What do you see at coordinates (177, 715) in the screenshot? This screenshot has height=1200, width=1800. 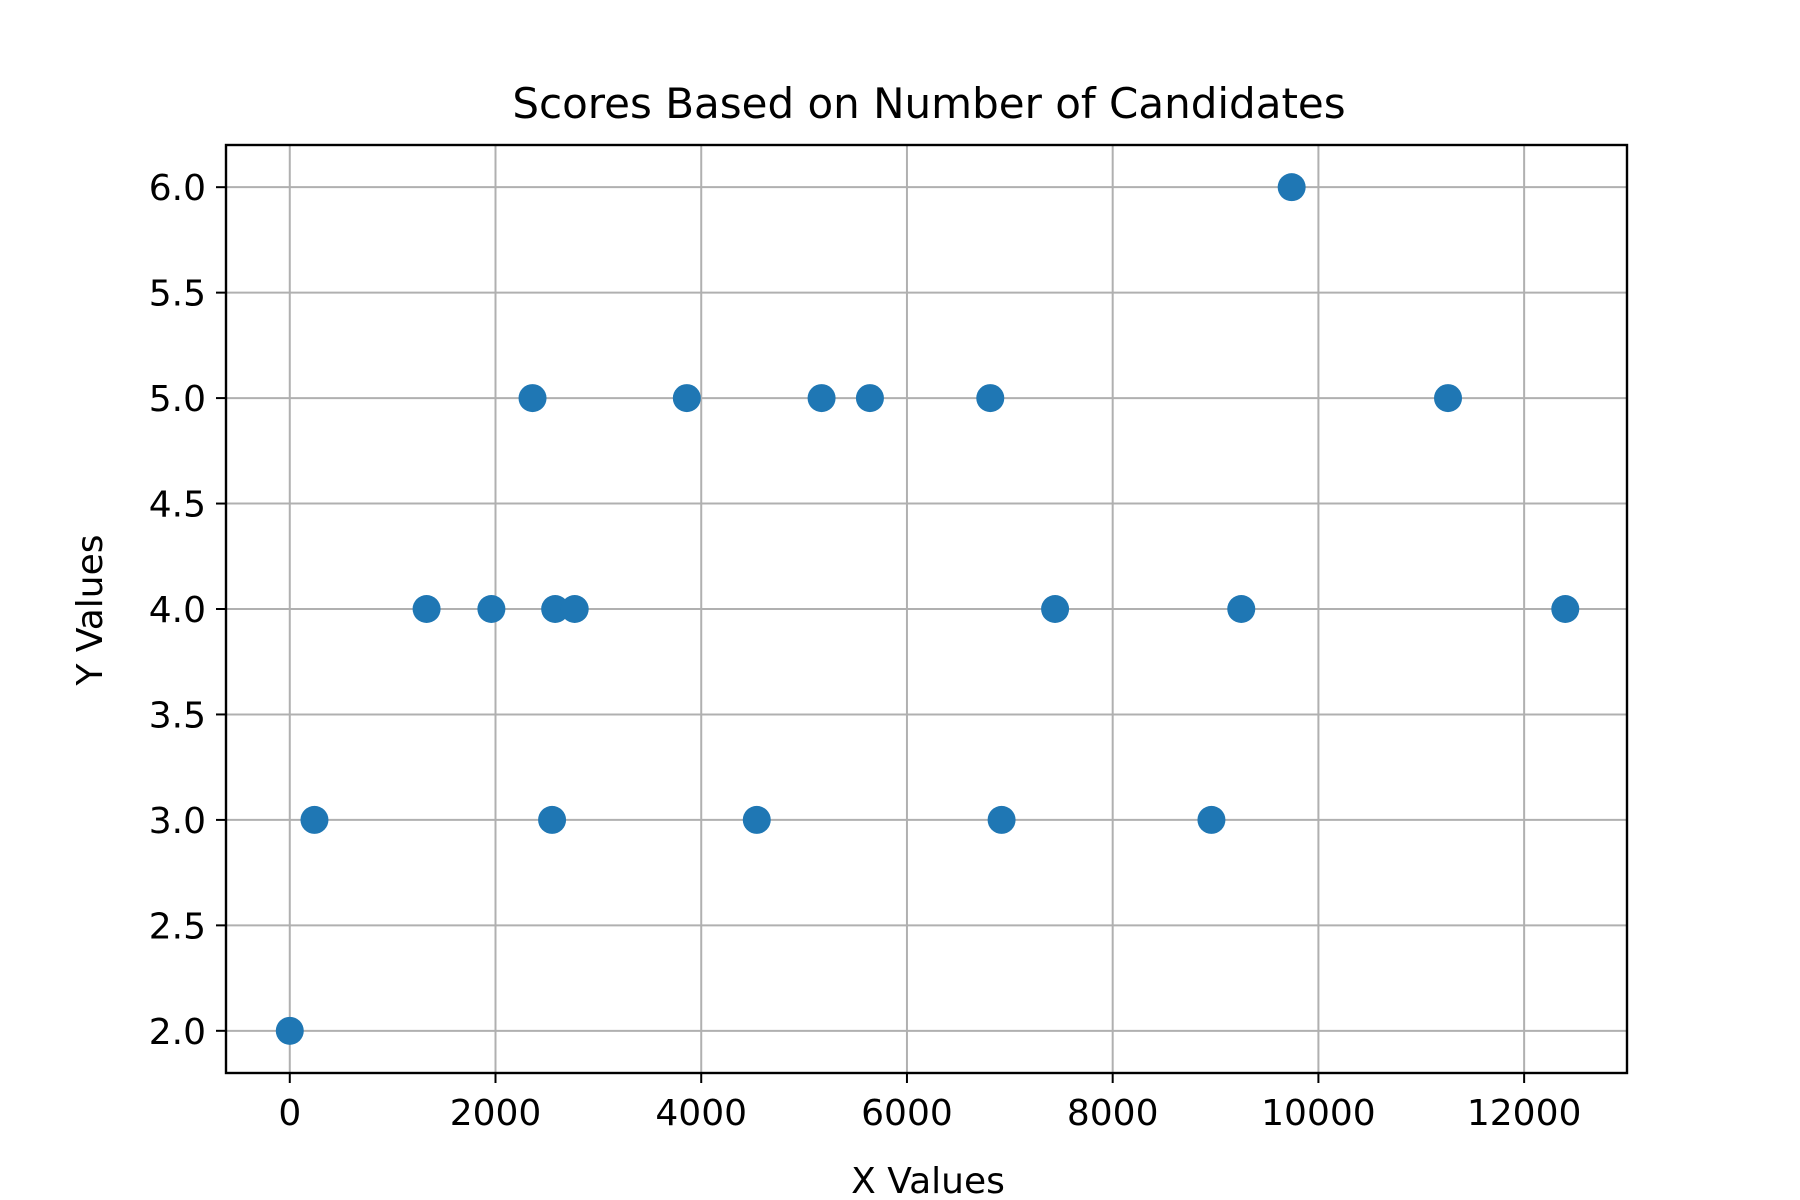 I see `y-tick-label: 3.5` at bounding box center [177, 715].